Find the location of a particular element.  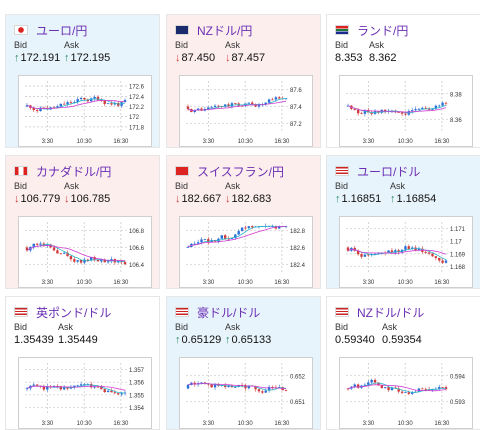

y-tick-label: 182.6 is located at coordinates (298, 249).